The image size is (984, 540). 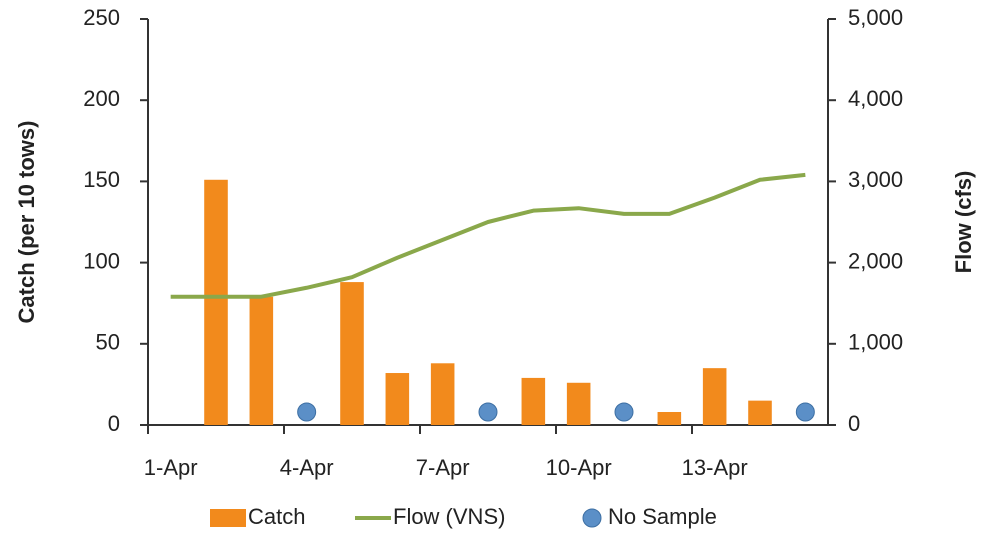 I want to click on y2-tick-label: 1,000, so click(x=875, y=342).